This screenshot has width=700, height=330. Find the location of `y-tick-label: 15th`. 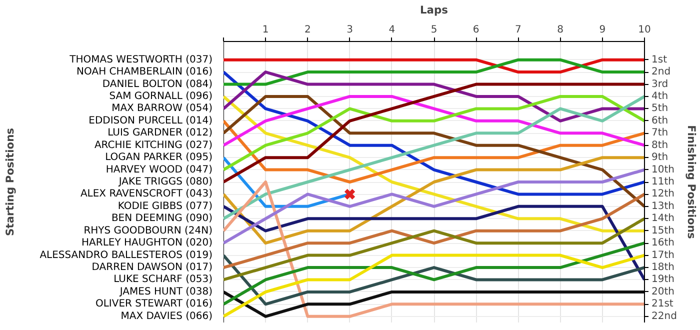

y-tick-label: 15th is located at coordinates (663, 230).